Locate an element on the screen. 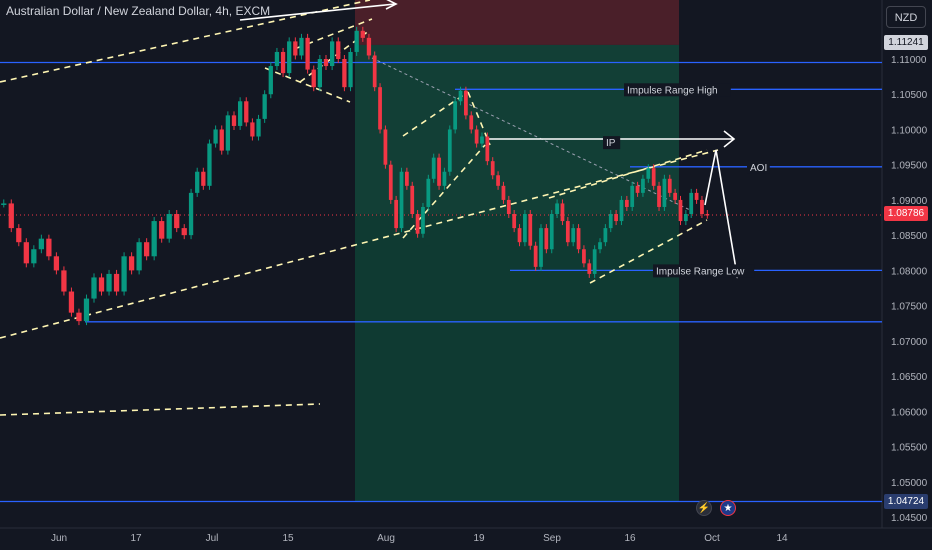 This screenshot has width=932, height=550. y-tick-label: 1.07500 is located at coordinates (909, 307).